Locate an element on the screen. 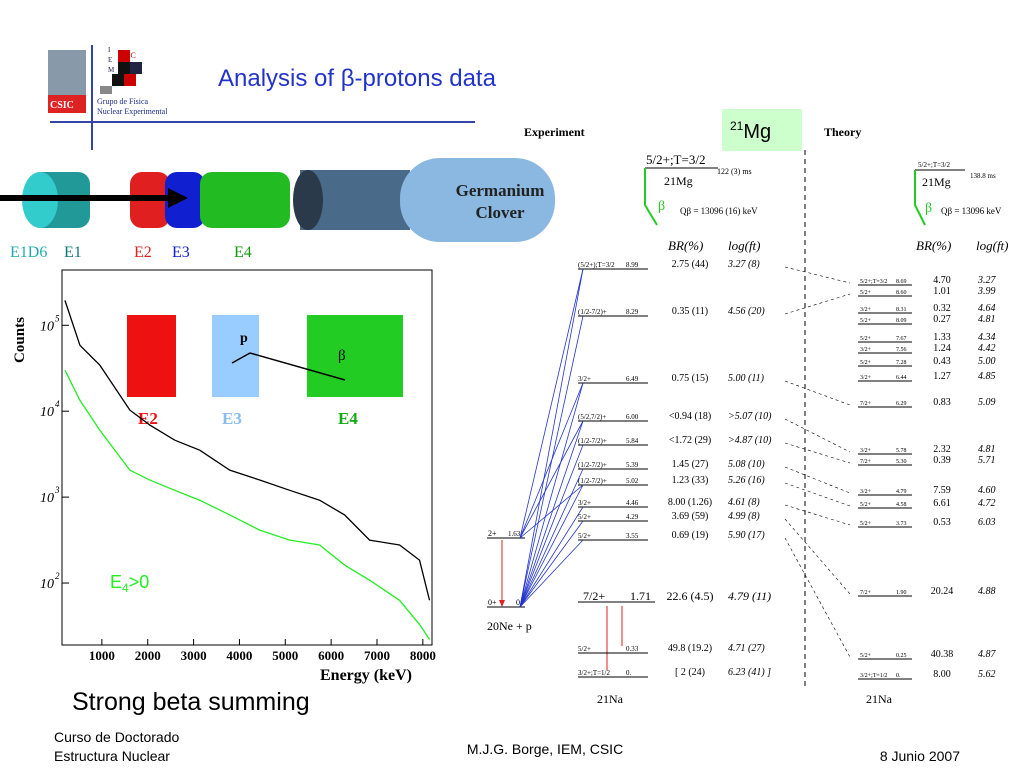 Image resolution: width=1024 pixels, height=768 pixels. x-tick-label: 7000 is located at coordinates (377, 655).